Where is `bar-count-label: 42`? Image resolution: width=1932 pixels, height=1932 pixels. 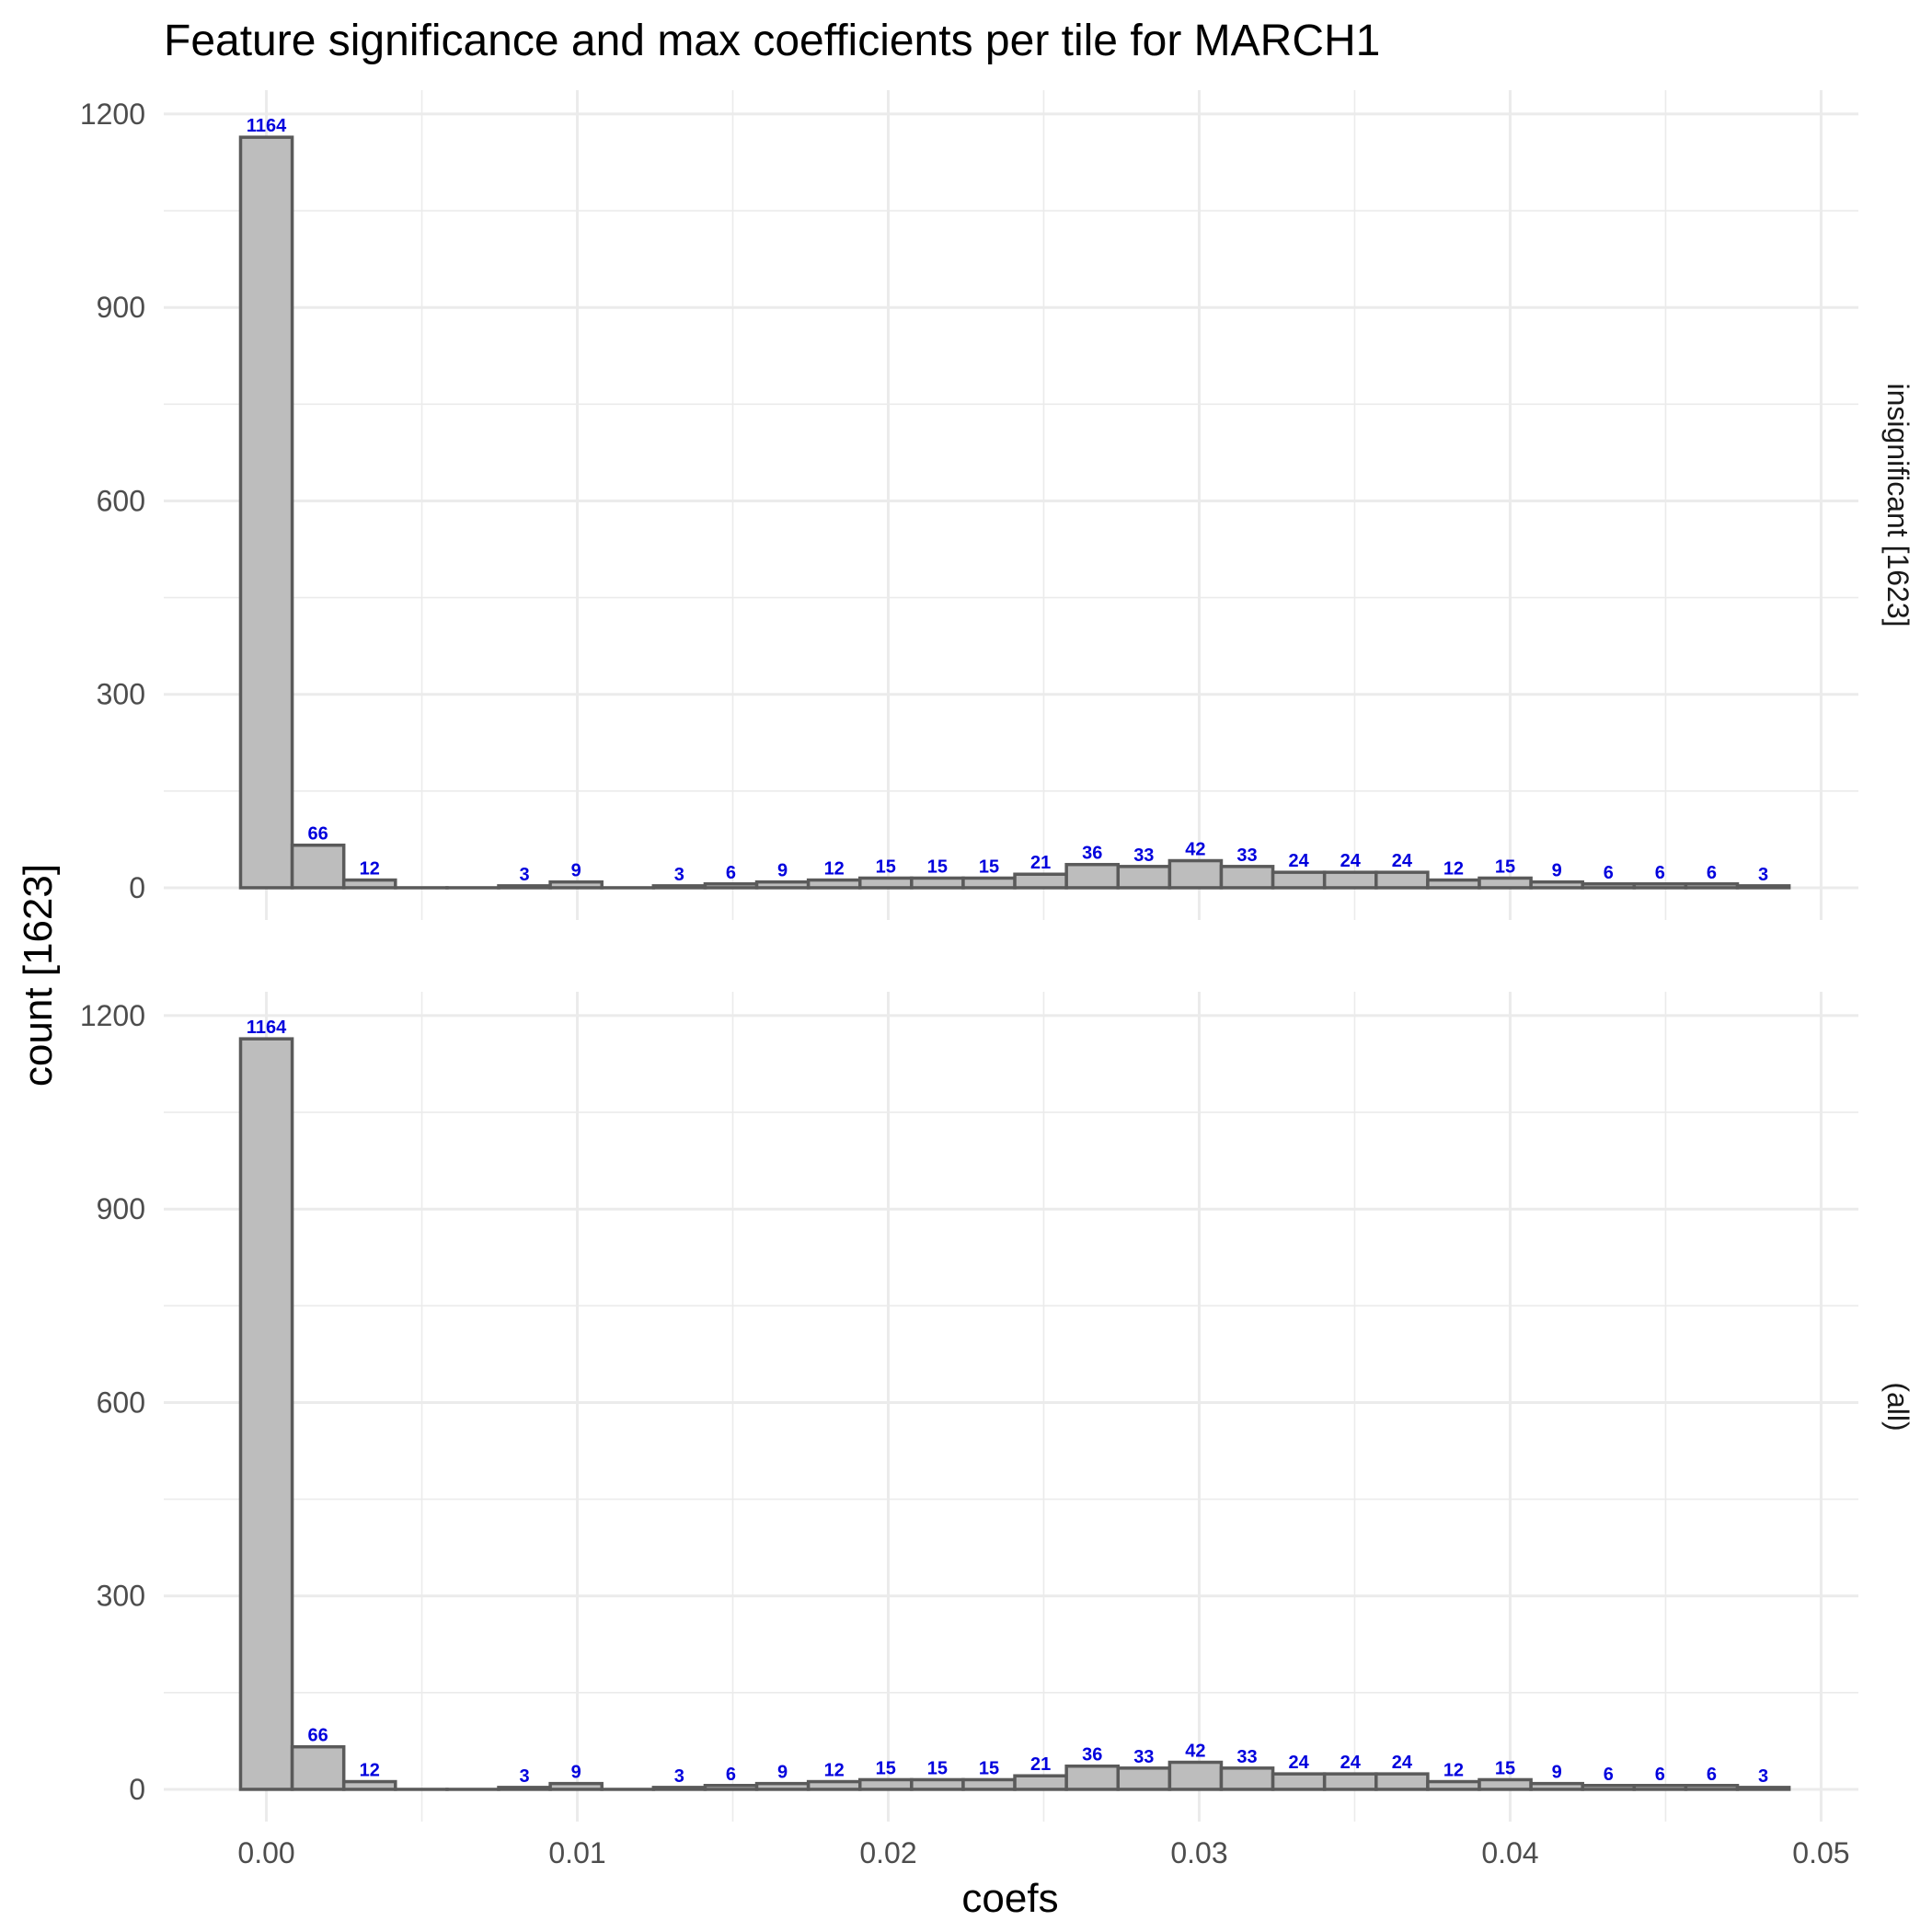 bar-count-label: 42 is located at coordinates (1195, 850).